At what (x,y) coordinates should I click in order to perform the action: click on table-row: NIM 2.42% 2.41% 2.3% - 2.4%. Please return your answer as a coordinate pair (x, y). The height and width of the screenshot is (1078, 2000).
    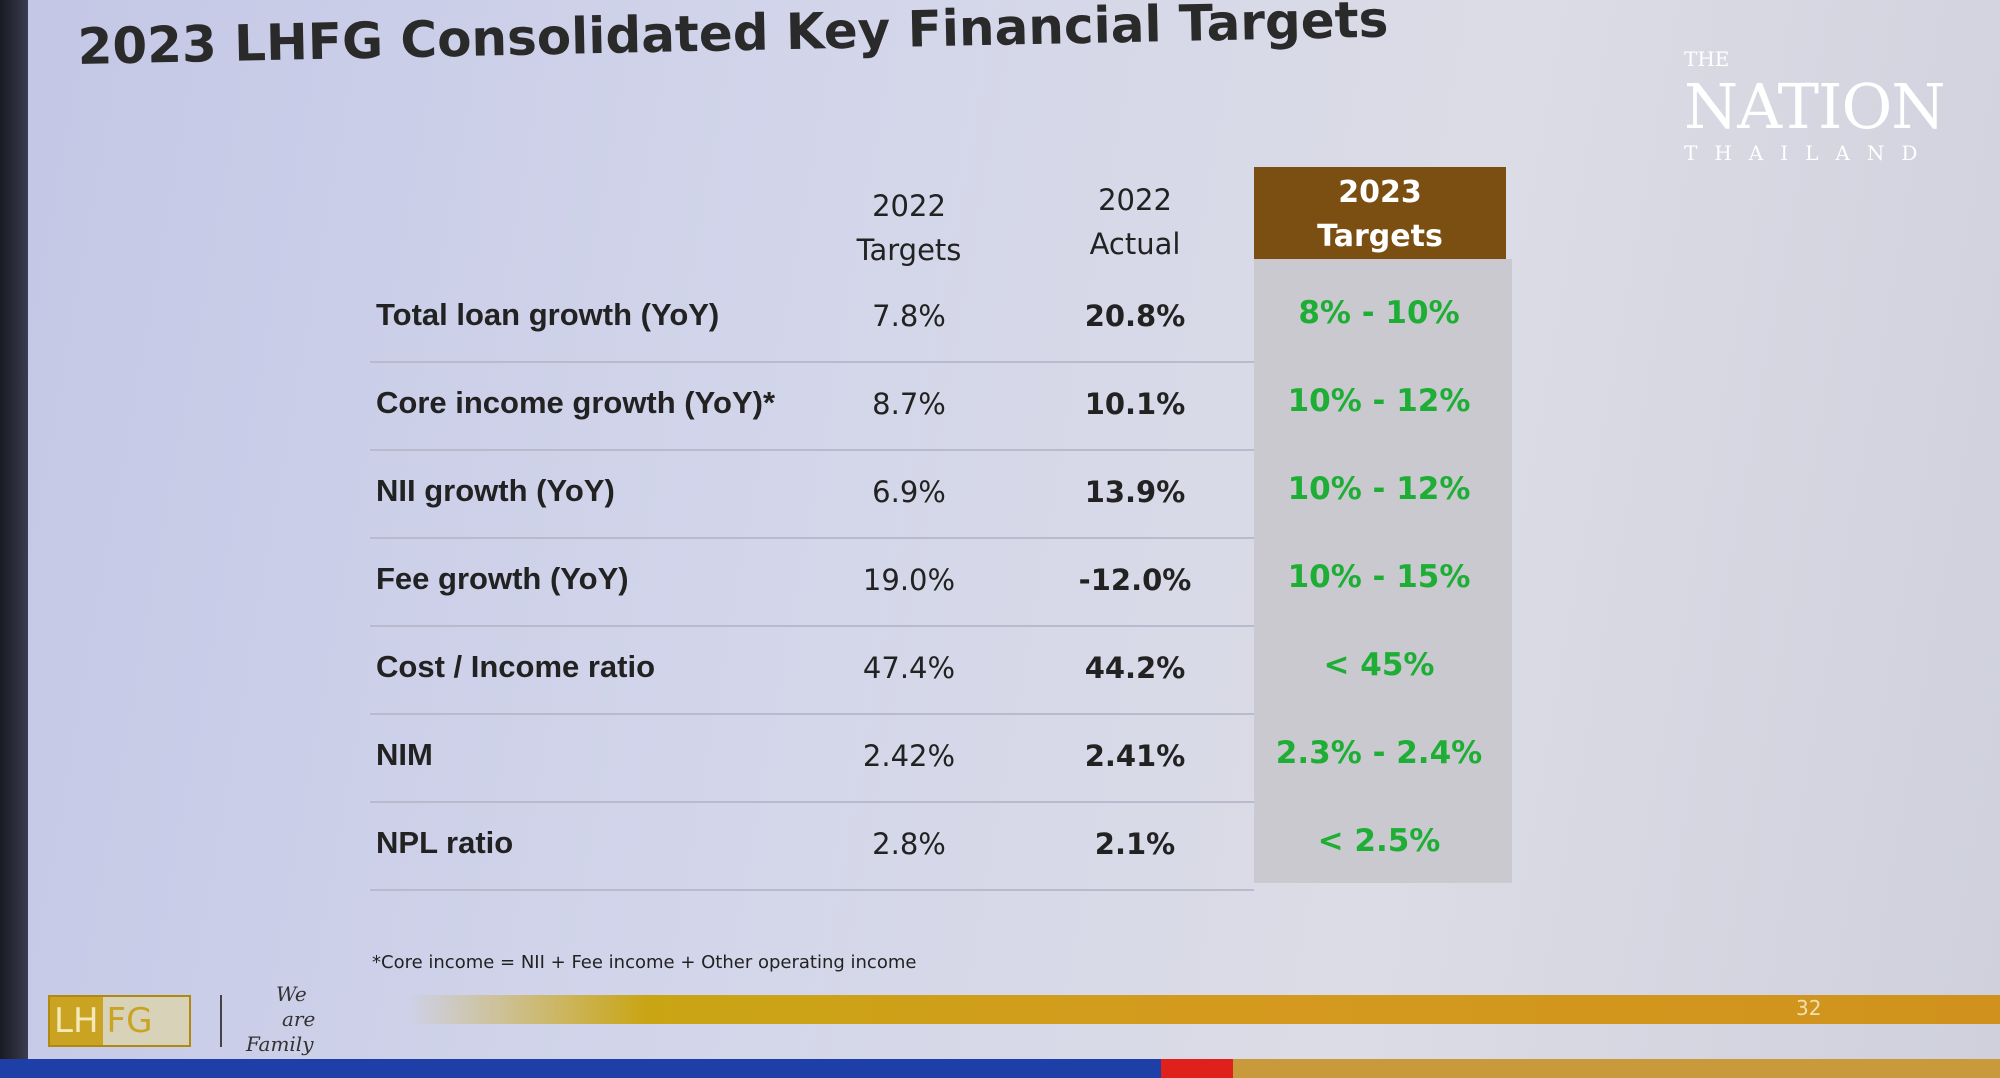
    Looking at the image, I should click on (941, 759).